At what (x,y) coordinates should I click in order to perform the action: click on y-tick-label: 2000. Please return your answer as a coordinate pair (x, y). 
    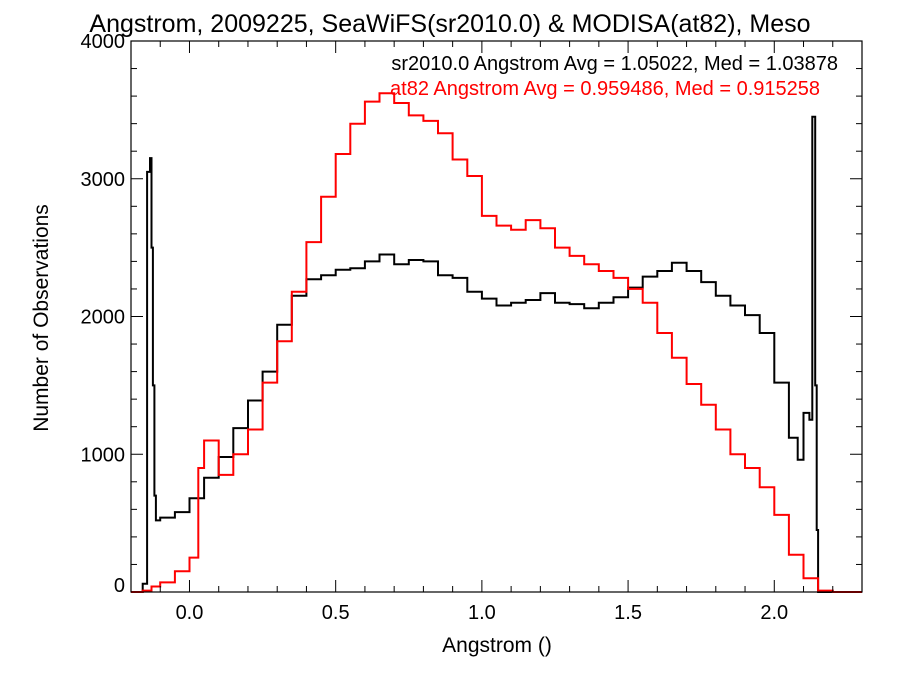
    Looking at the image, I should click on (103, 318).